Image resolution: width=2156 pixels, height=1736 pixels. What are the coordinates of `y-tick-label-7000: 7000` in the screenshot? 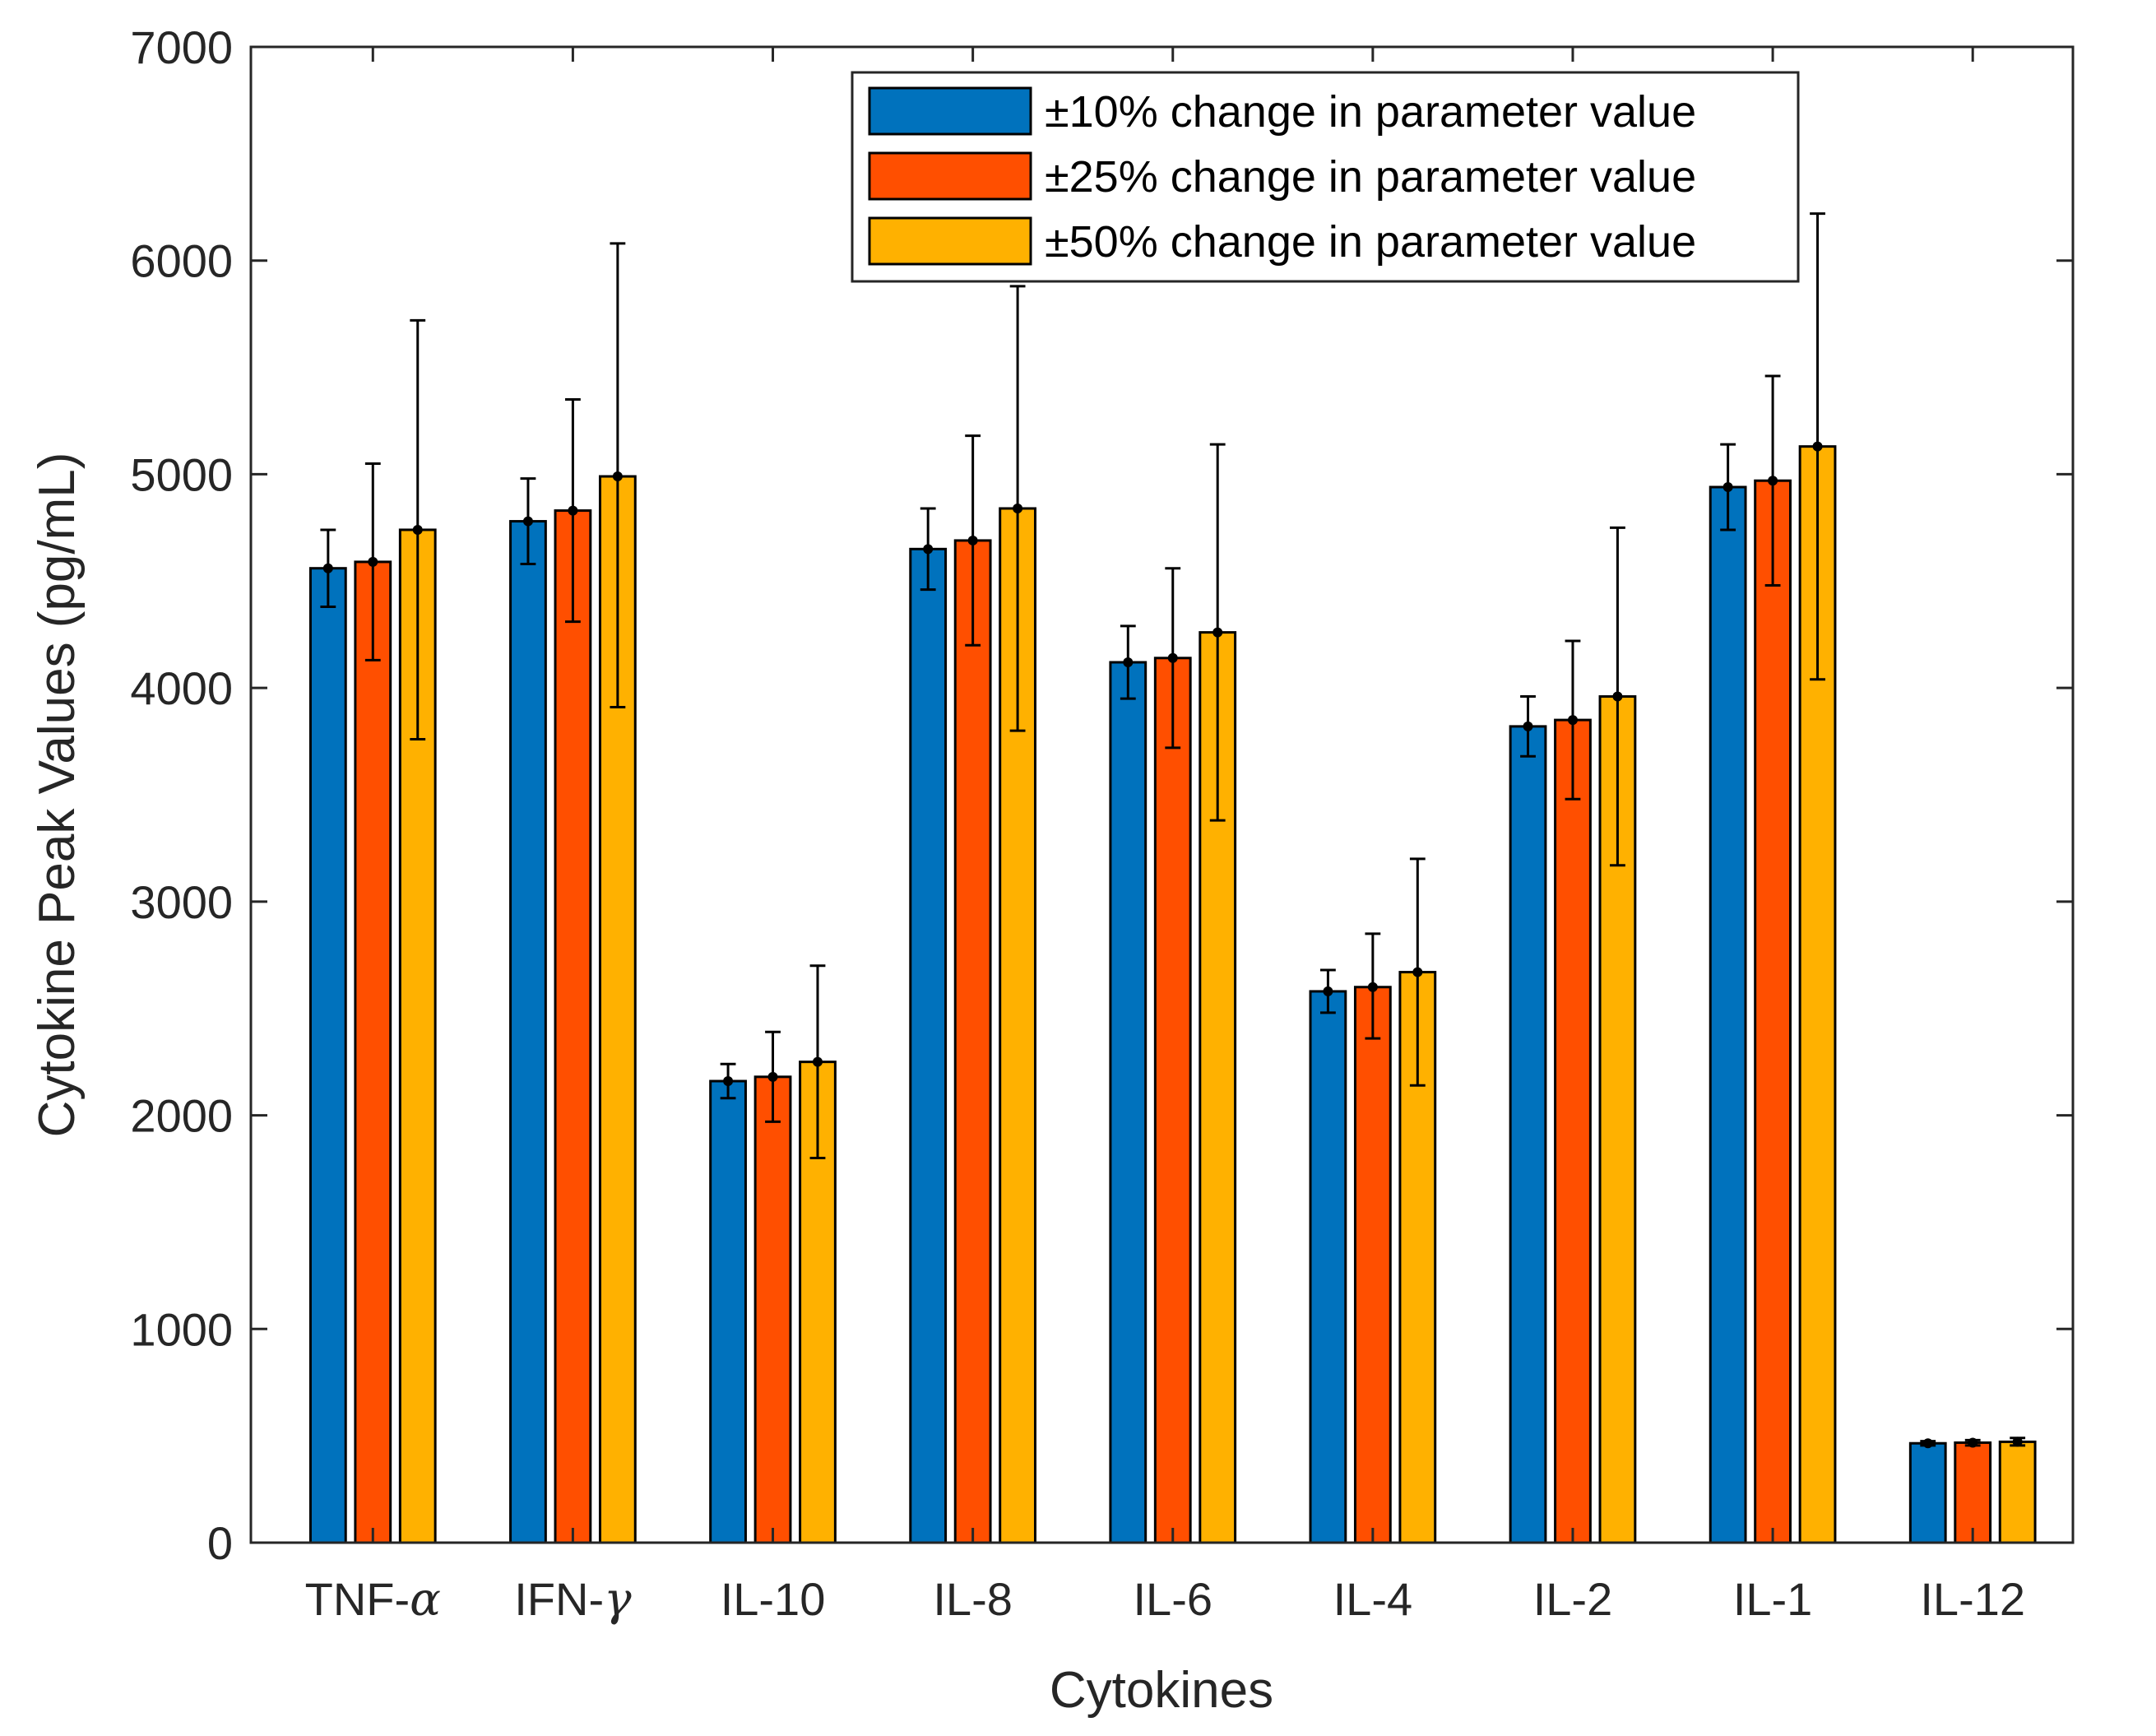 It's located at (181, 47).